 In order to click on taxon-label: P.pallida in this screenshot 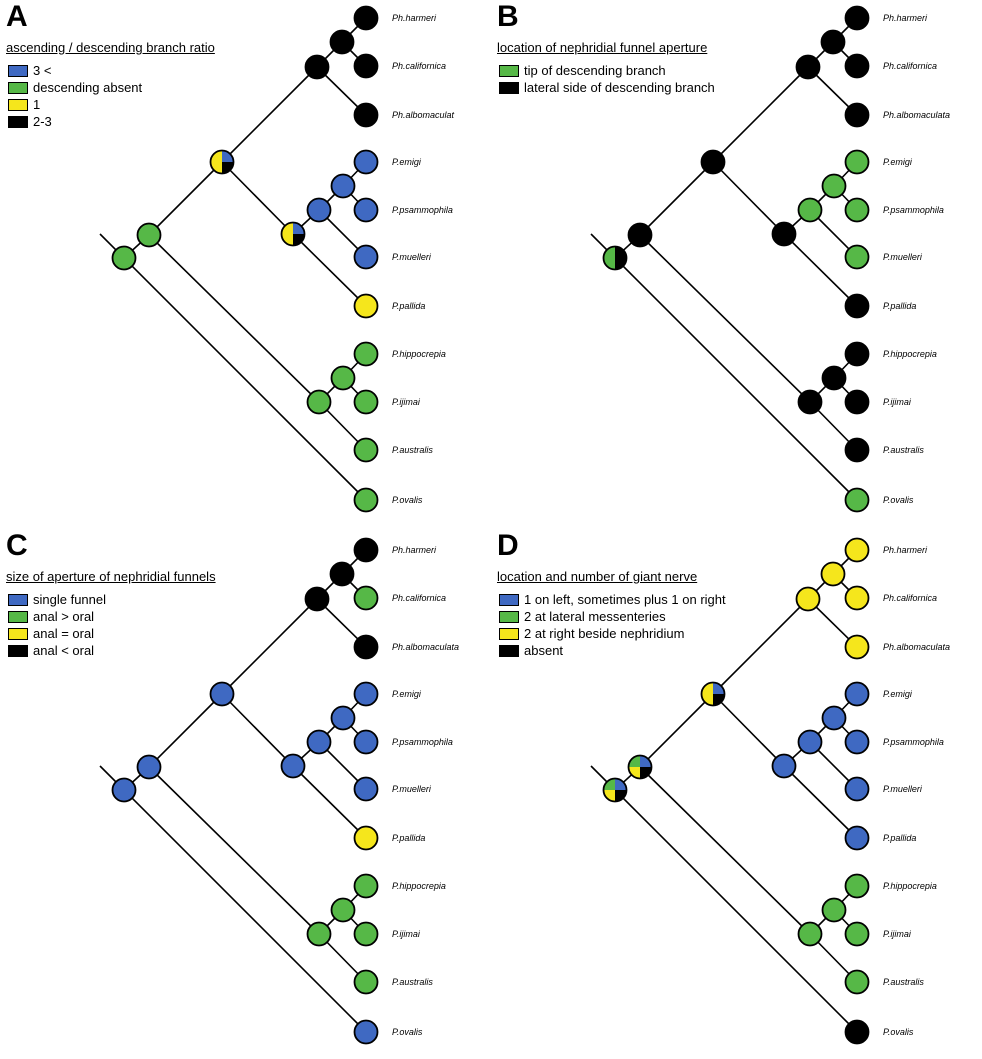, I will do `click(408, 306)`.